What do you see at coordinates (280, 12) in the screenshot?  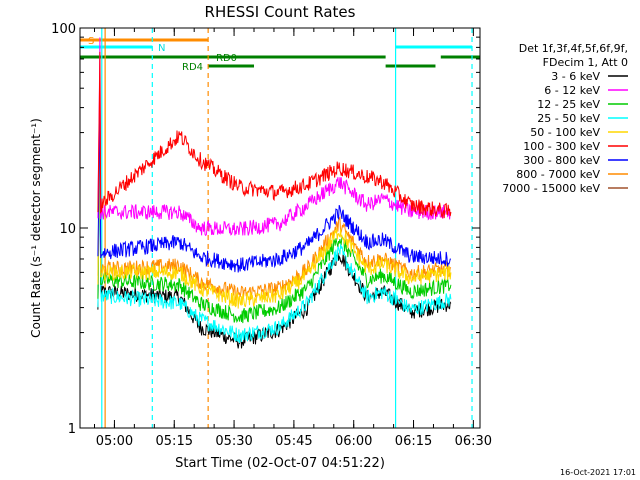 I see `chart-title: RHESSI Count Rates` at bounding box center [280, 12].